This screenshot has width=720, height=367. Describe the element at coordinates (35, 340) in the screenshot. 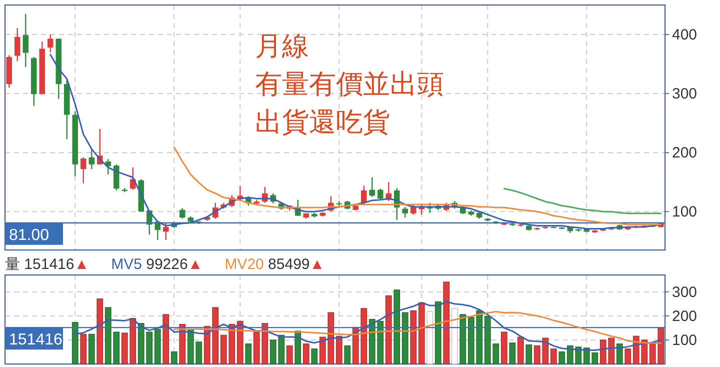

I see `ref-line-label: 151416` at that location.